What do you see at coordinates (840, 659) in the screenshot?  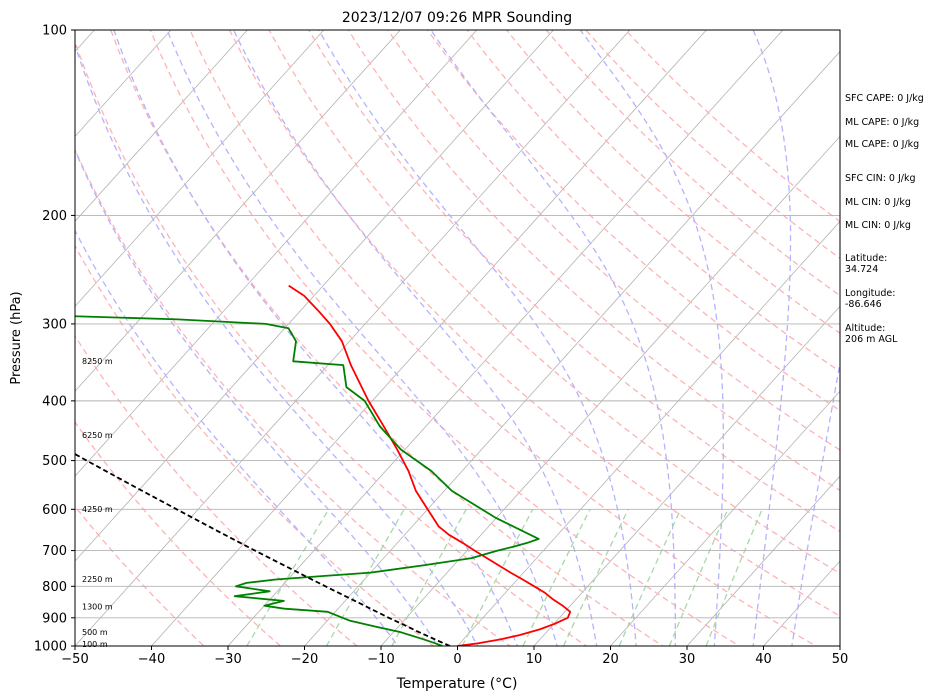 I see `x-tick-label: 50` at bounding box center [840, 659].